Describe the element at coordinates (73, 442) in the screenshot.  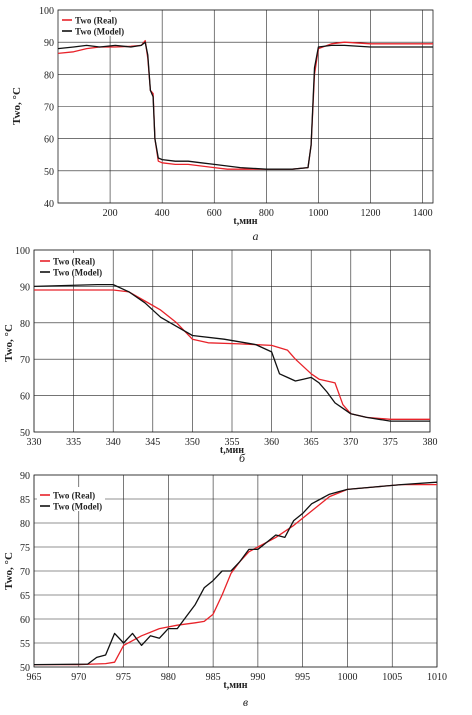
I see `x-tick-label: 335` at that location.